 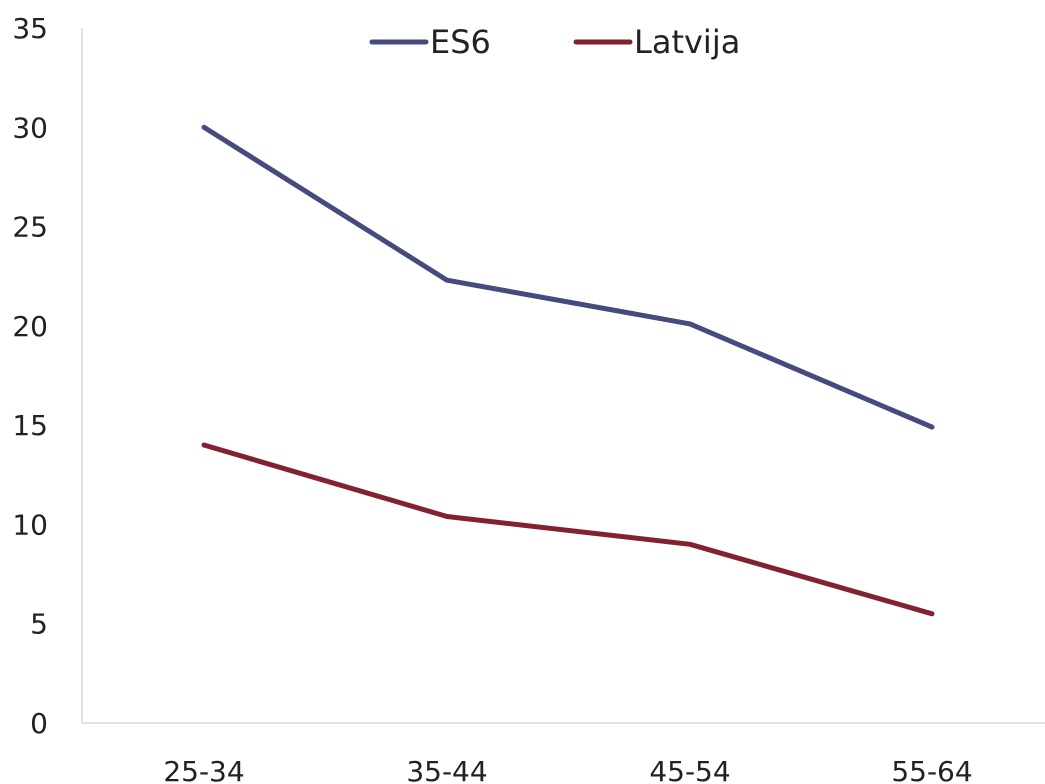 I want to click on y-tick-label: 5, so click(x=39, y=624).